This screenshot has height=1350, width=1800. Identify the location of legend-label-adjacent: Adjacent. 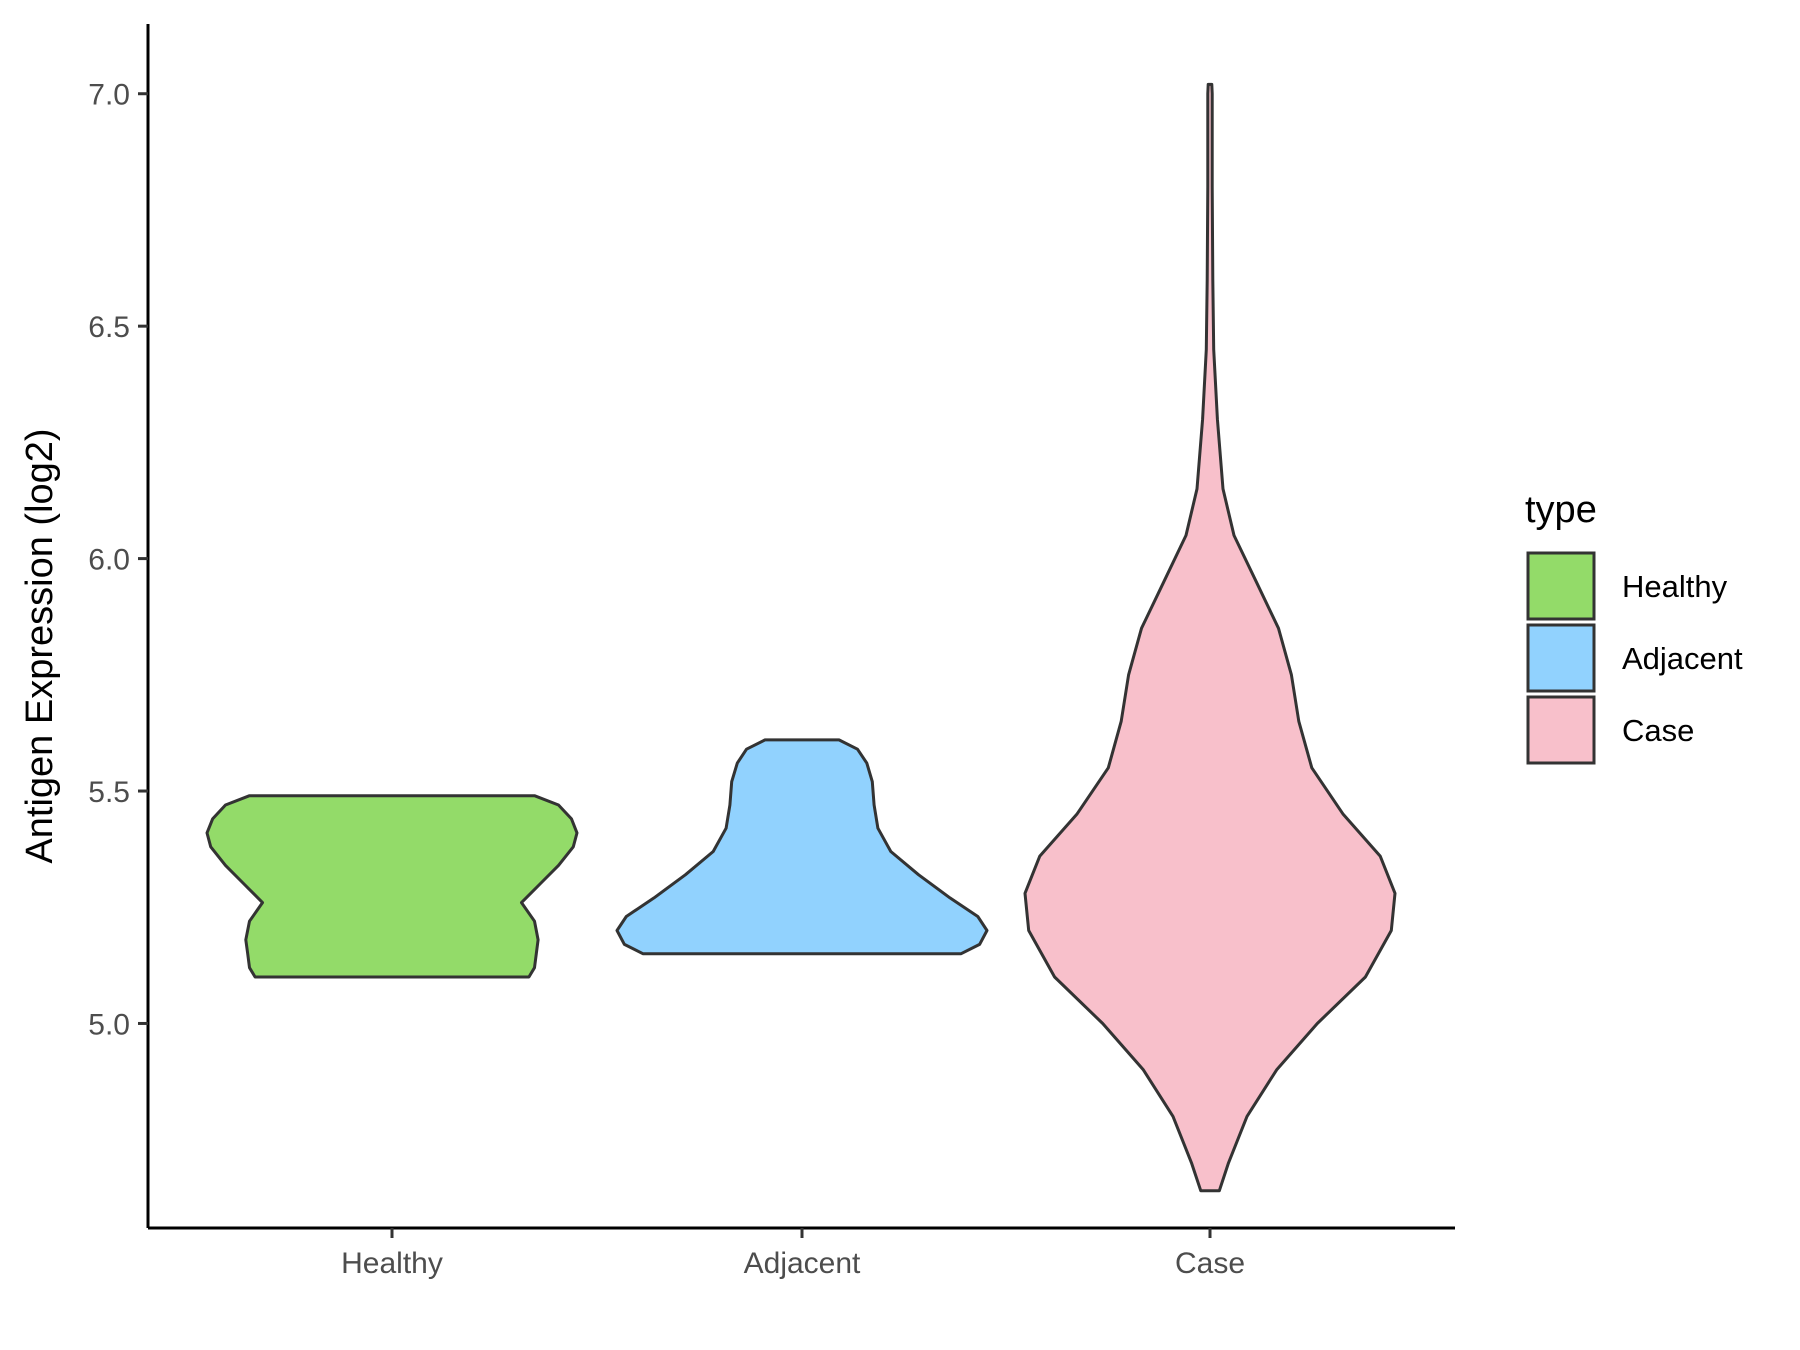
(1682, 658).